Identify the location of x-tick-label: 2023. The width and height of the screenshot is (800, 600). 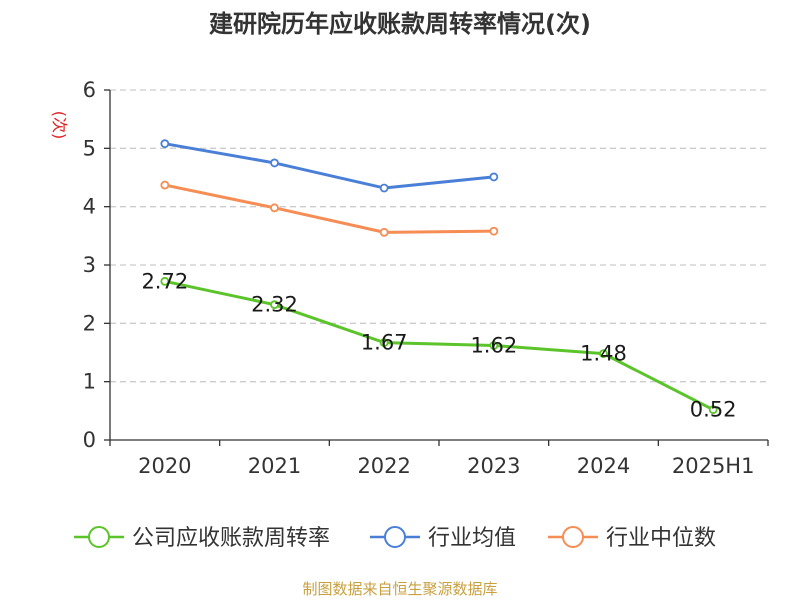
(493, 466).